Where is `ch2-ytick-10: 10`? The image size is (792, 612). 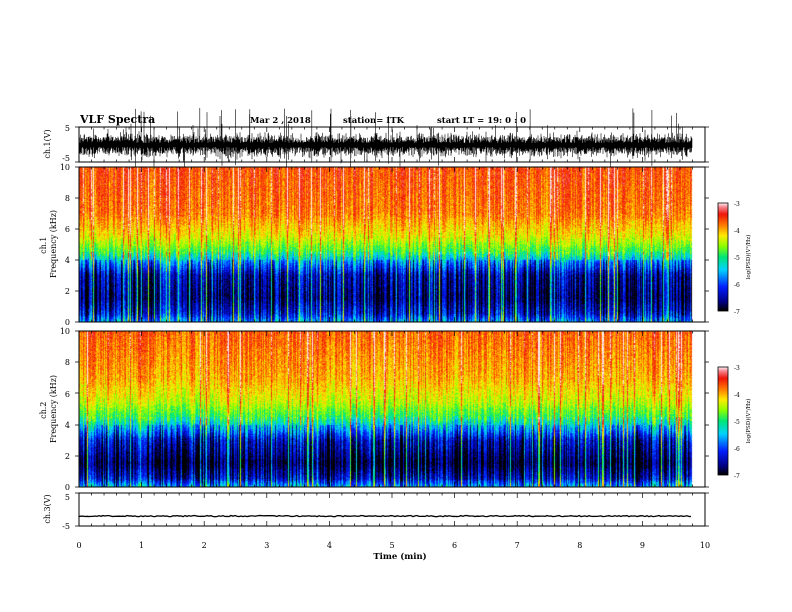
ch2-ytick-10: 10 is located at coordinates (65, 331).